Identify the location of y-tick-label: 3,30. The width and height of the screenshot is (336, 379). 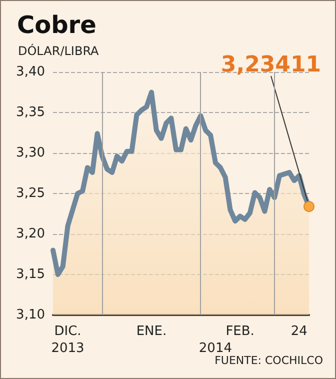
(30, 153).